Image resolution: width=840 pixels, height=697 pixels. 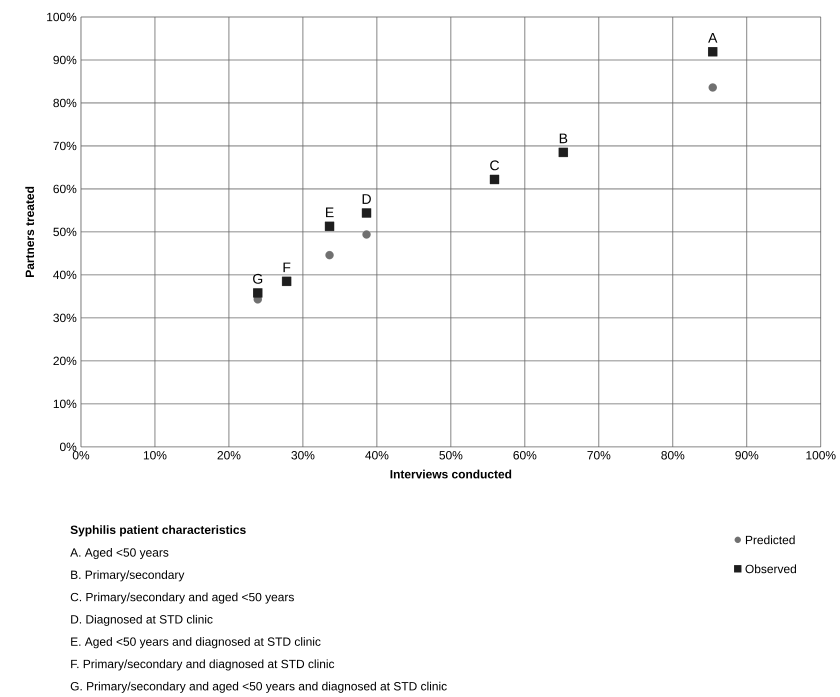 I want to click on x-tick-label: 20%, so click(x=229, y=455).